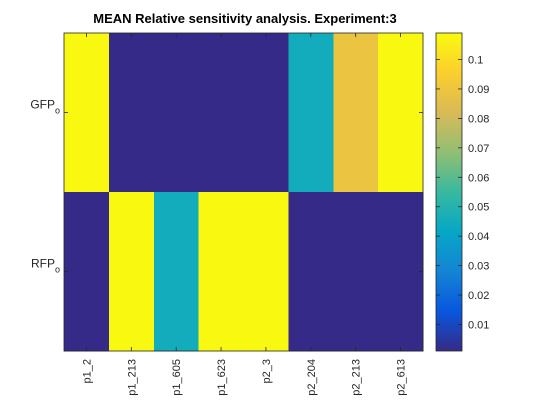 Image resolution: width=560 pixels, height=420 pixels. I want to click on y-tick-label: RFPo, so click(45, 266).